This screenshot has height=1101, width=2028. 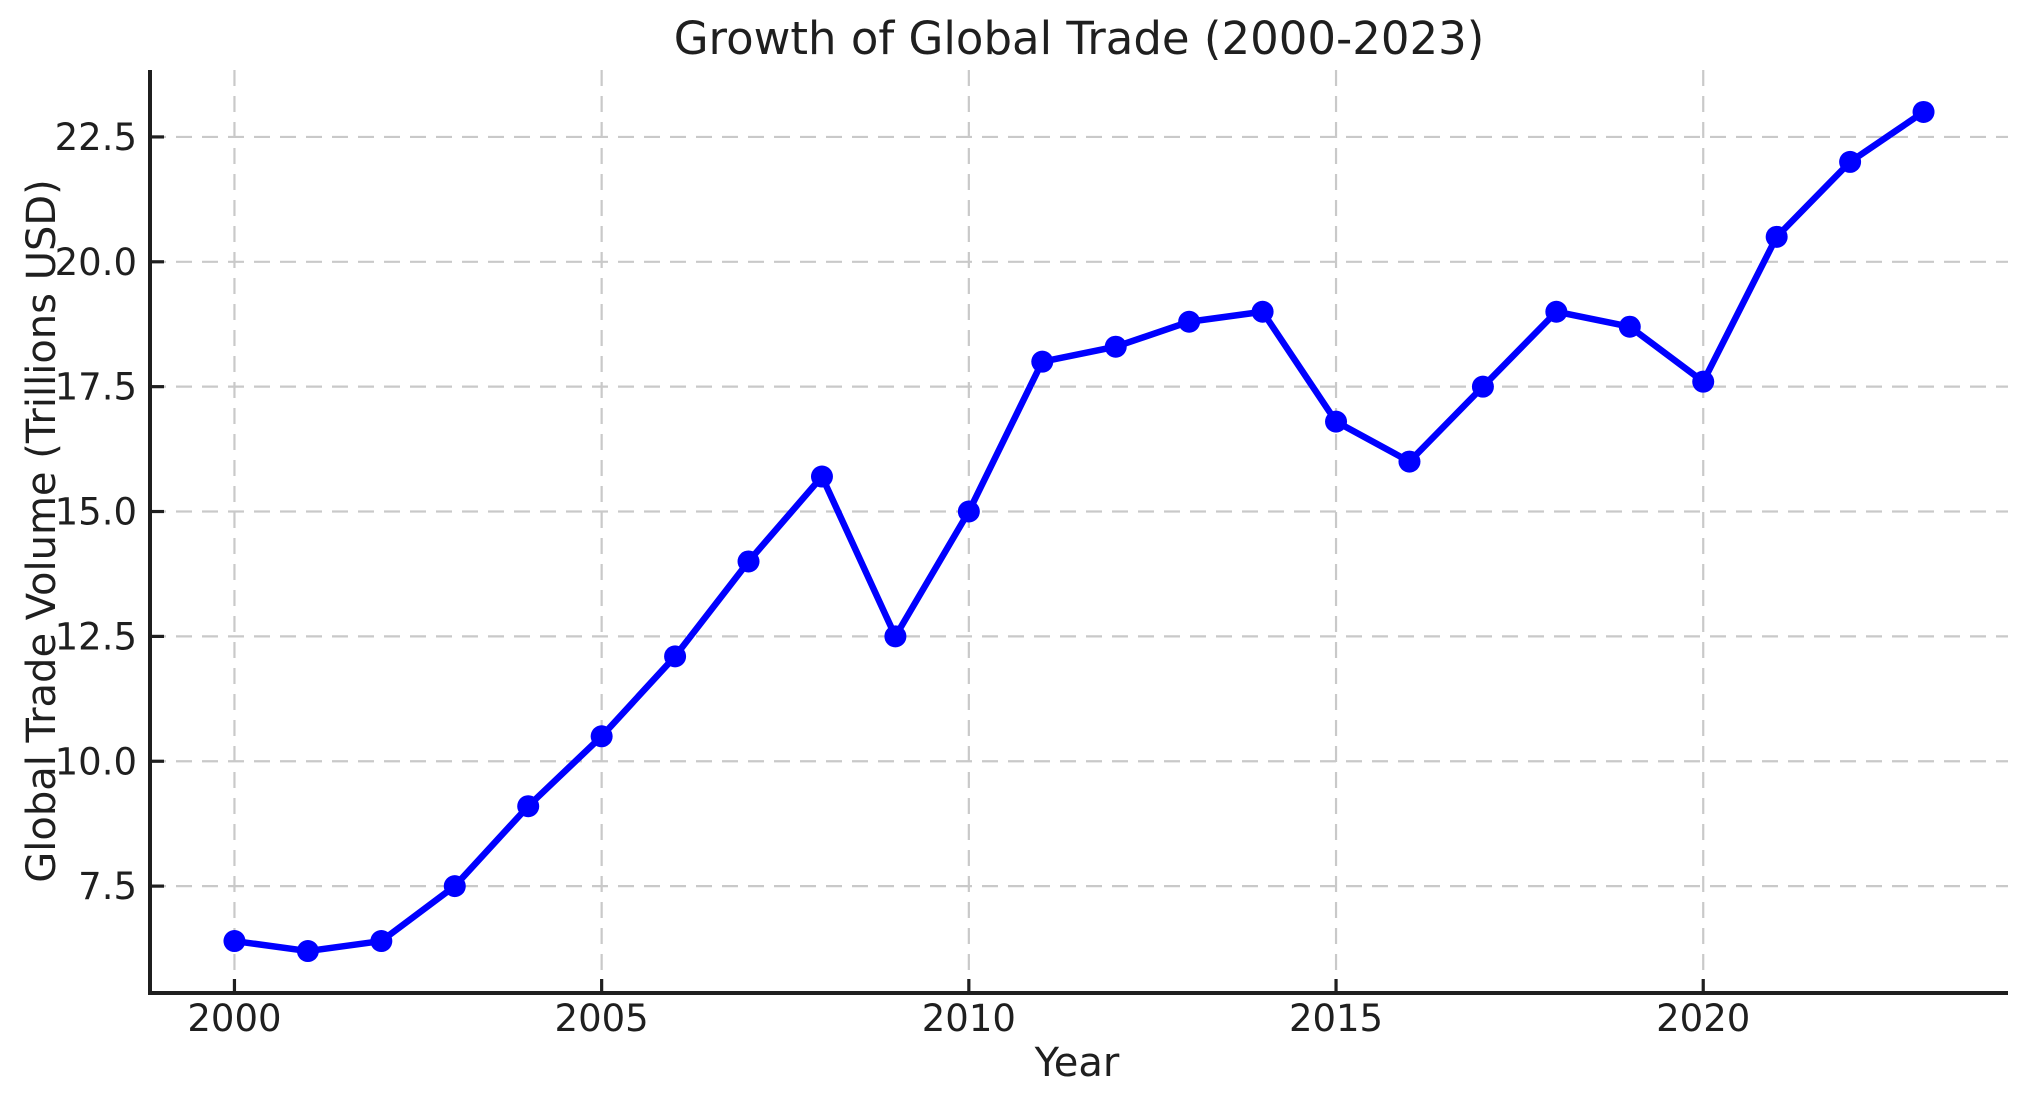 What do you see at coordinates (528, 806) in the screenshot?
I see `data-point-2004` at bounding box center [528, 806].